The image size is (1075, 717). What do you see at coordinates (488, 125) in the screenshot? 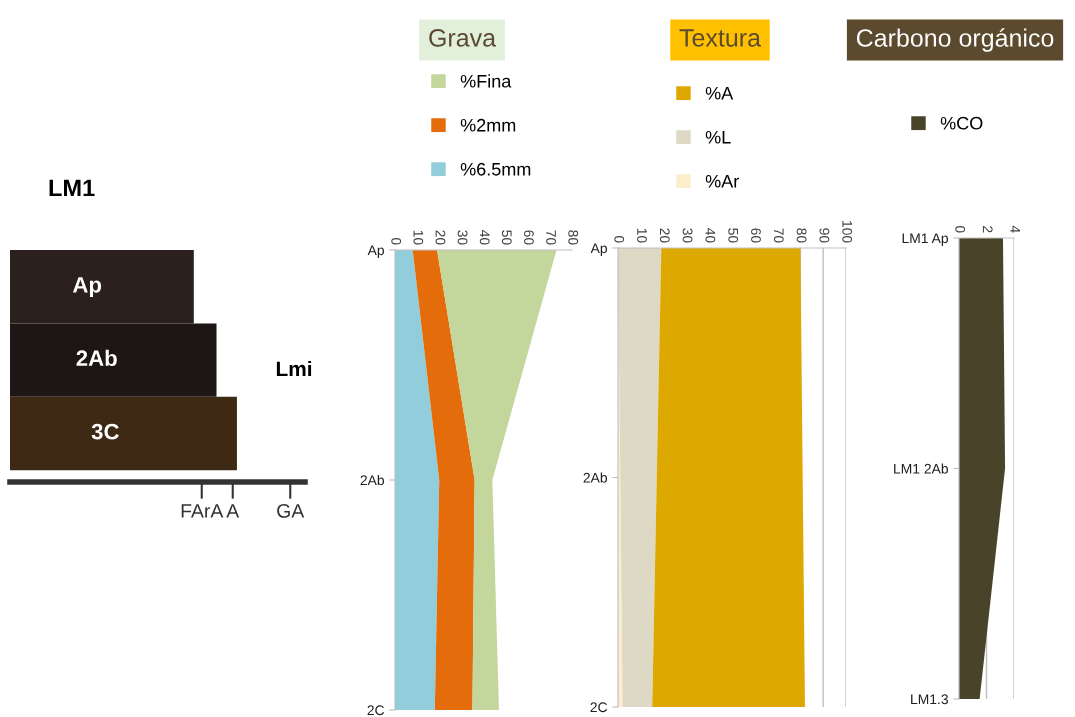
I see `legend-label: %2mm` at bounding box center [488, 125].